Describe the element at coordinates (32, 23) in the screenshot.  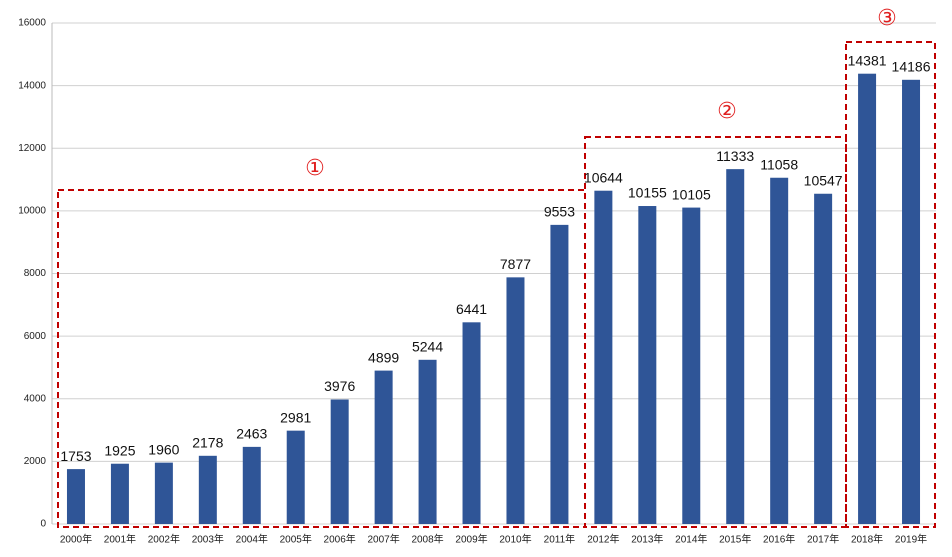
I see `y-tick-label: 16000` at that location.